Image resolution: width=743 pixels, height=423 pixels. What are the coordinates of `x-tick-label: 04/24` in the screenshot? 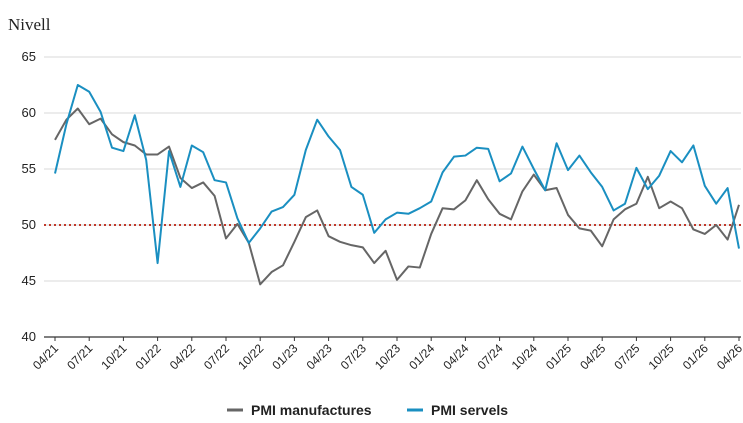 It's located at (455, 356).